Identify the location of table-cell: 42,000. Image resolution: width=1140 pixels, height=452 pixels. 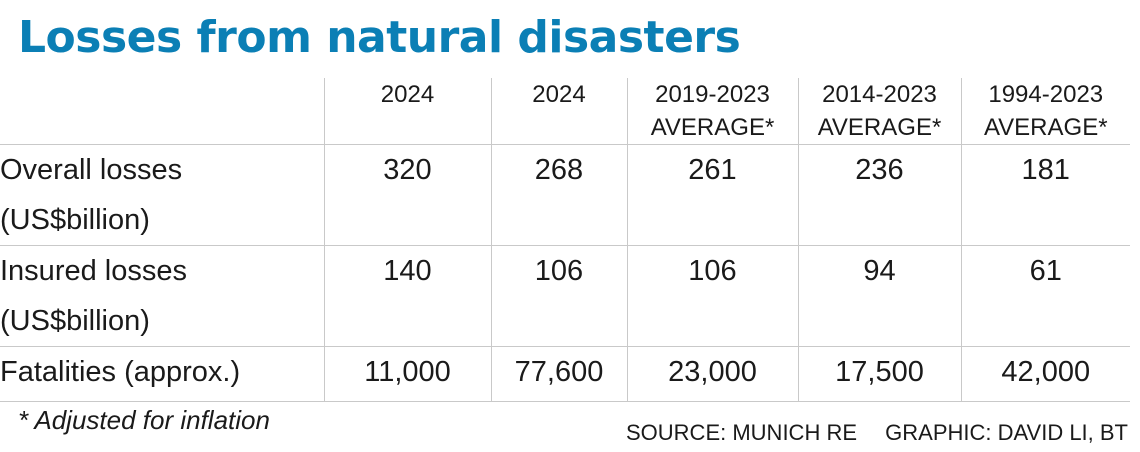
(1045, 374).